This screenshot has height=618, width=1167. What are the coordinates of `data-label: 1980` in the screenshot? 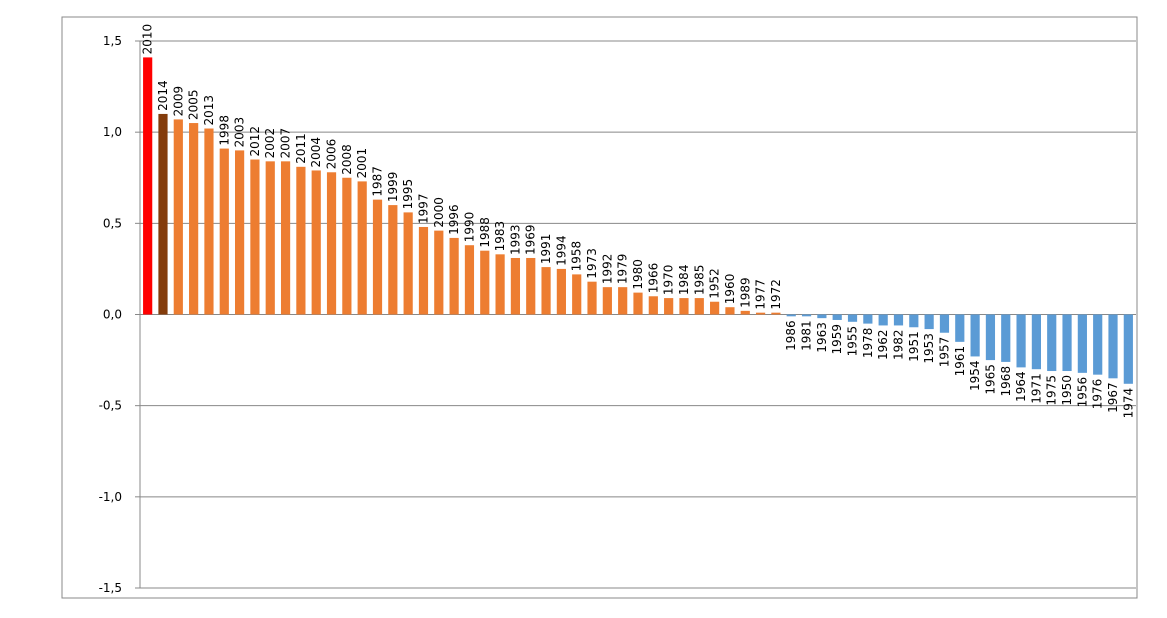 It's located at (638, 274).